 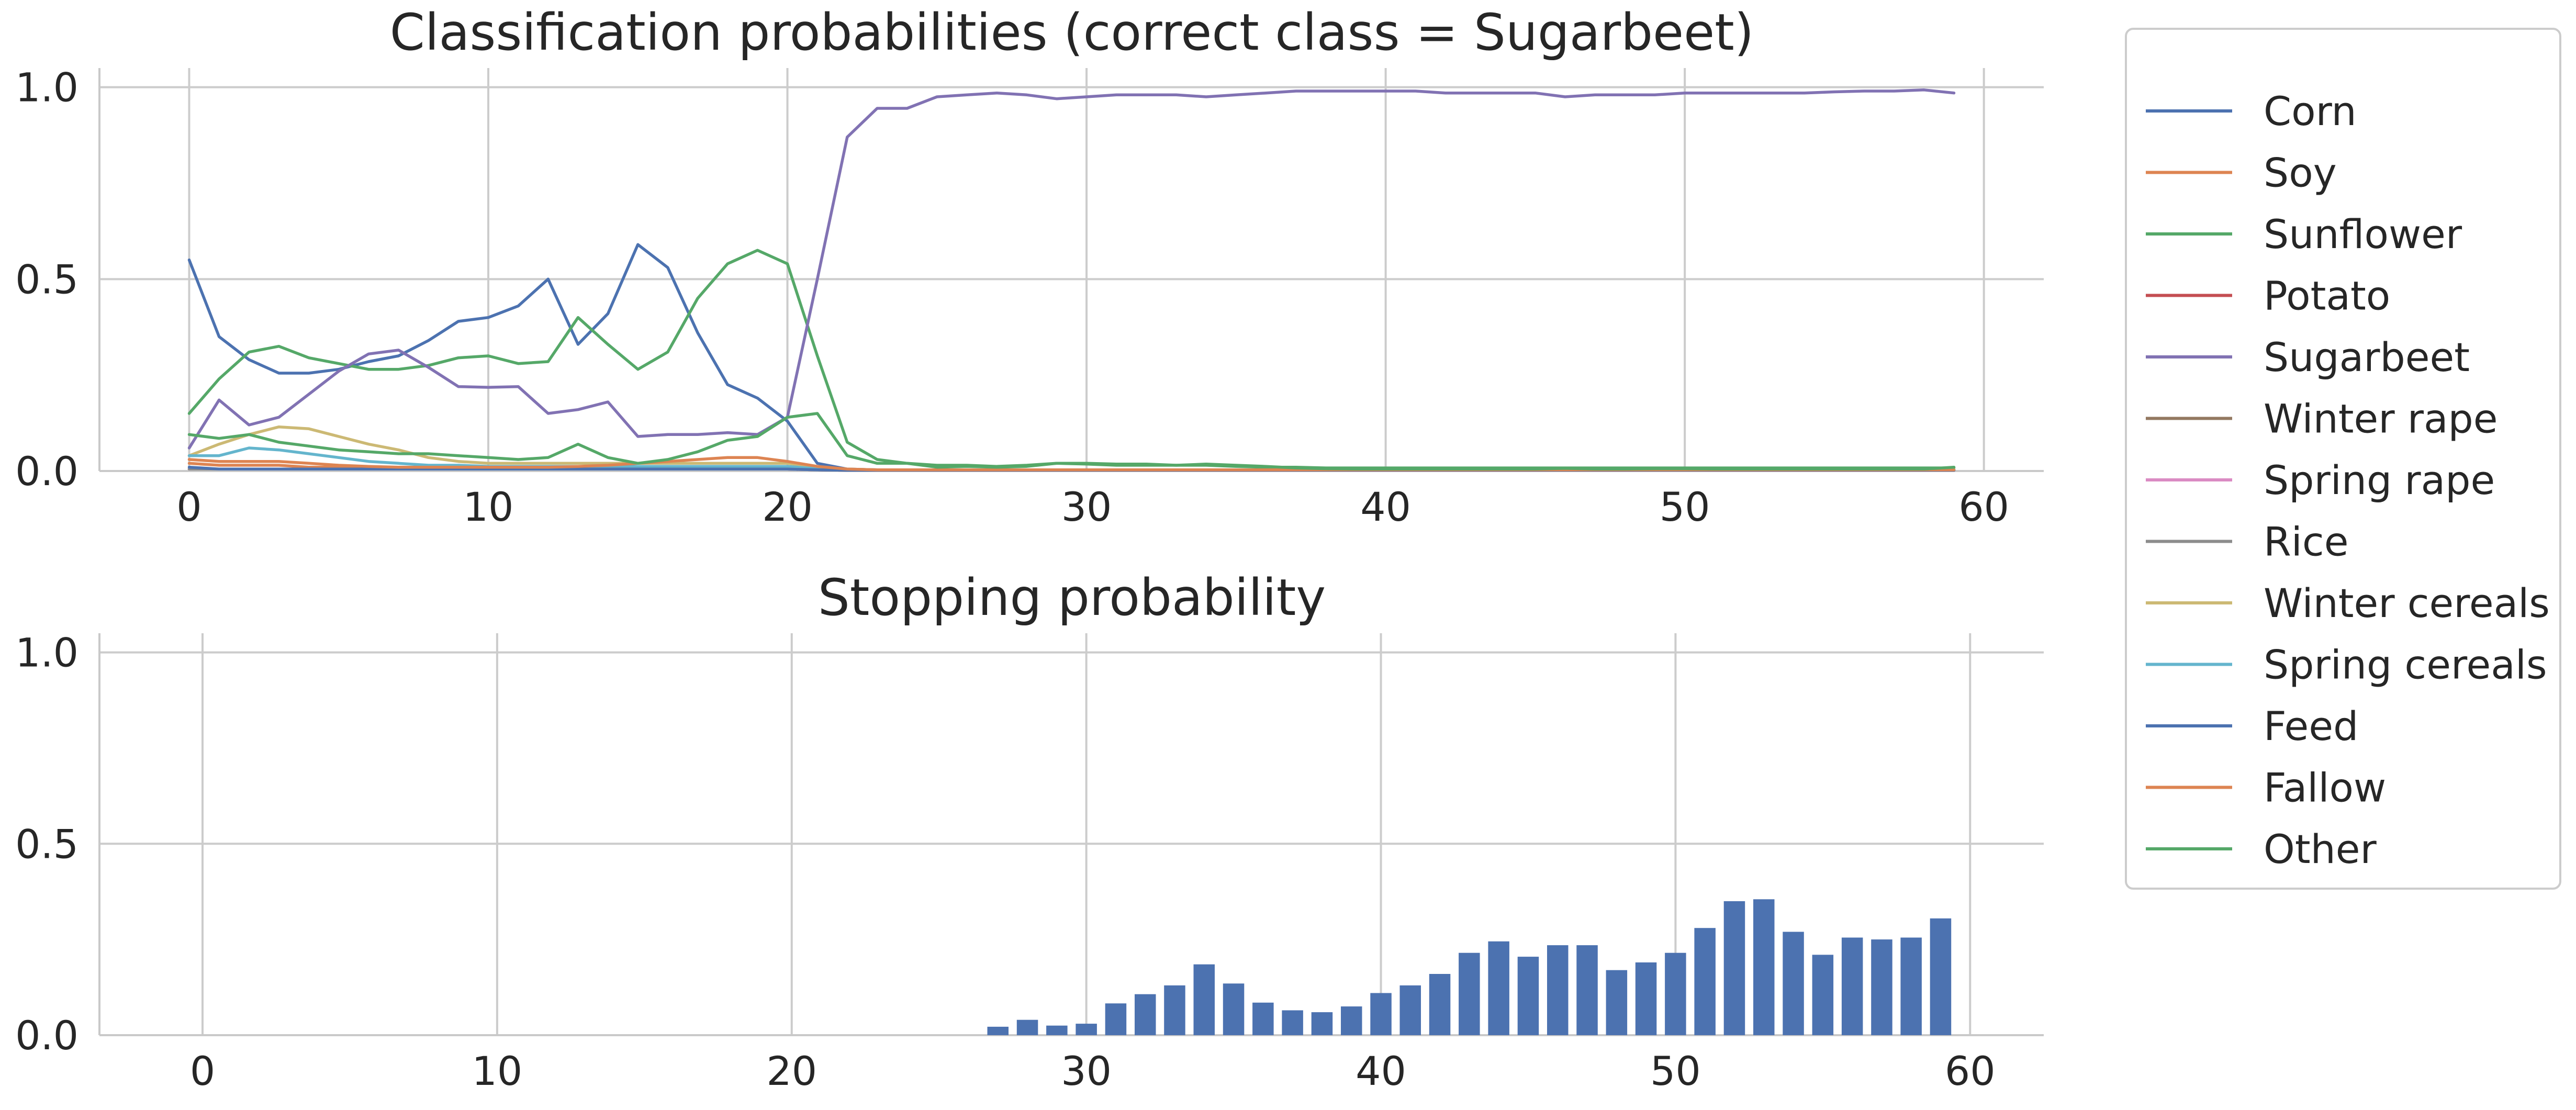 I want to click on series-line-other, so click(x=1071, y=441).